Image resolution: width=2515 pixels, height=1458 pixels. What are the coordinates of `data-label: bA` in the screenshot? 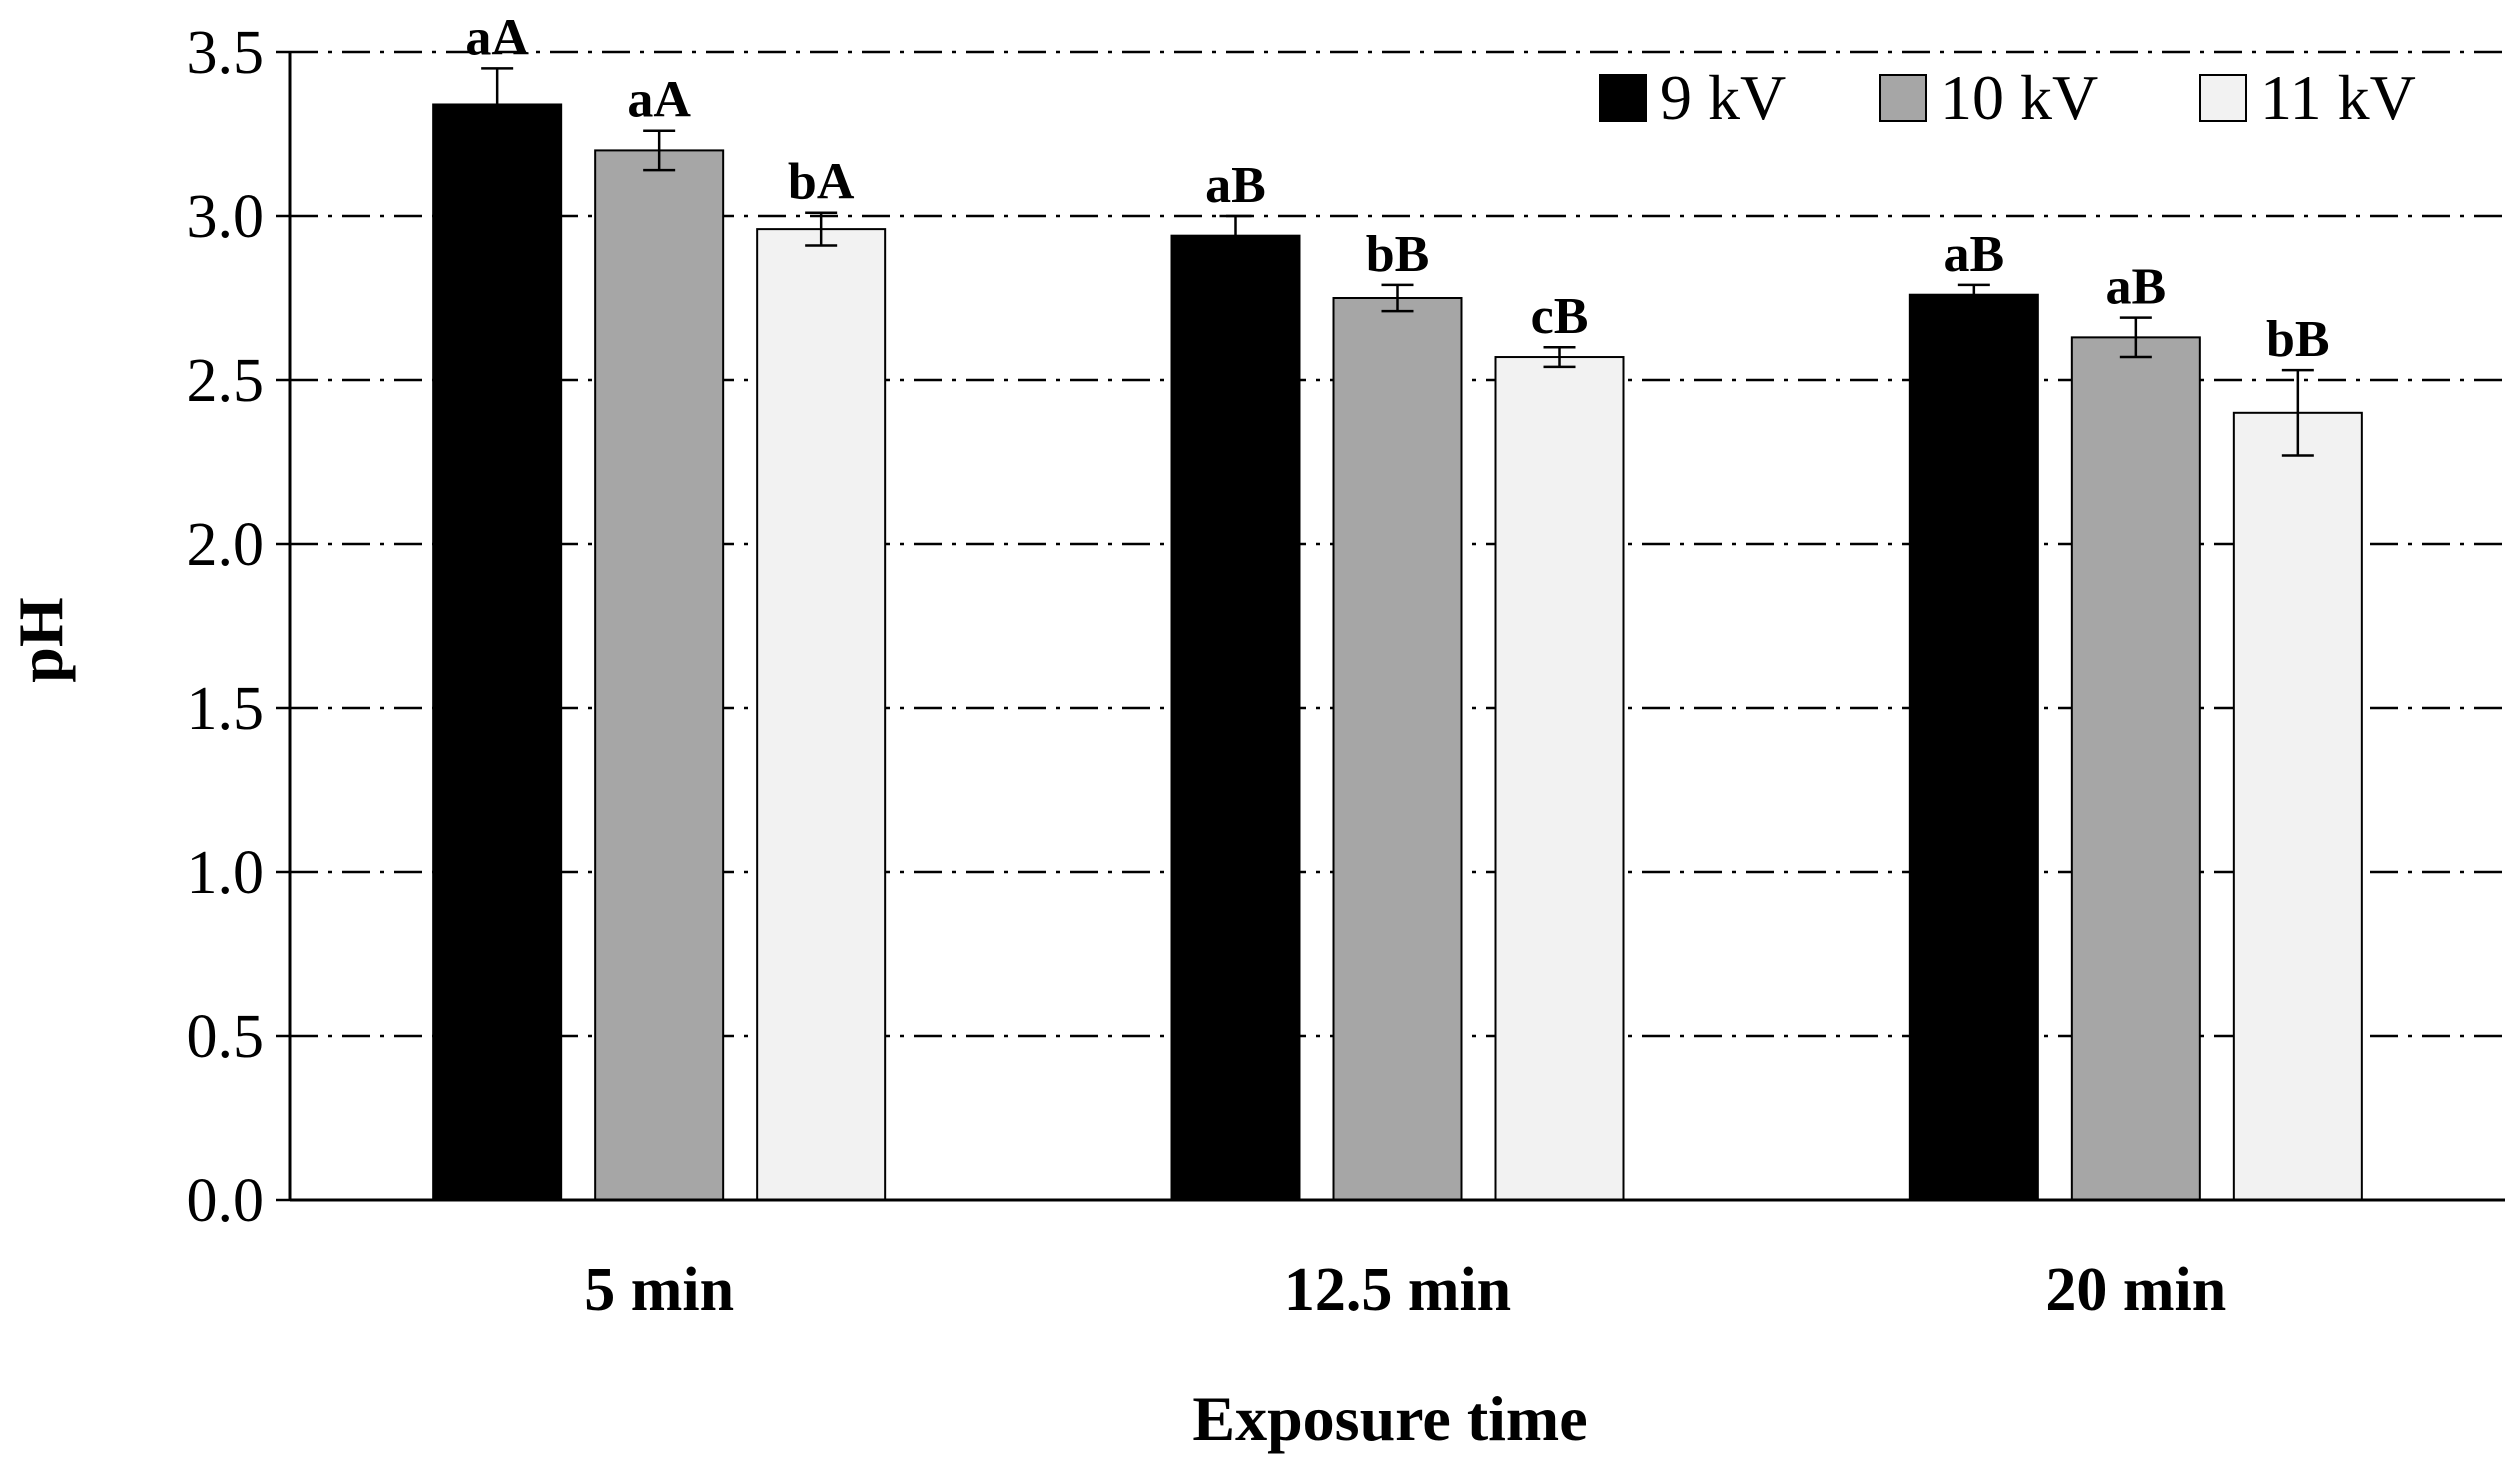 It's located at (821, 182).